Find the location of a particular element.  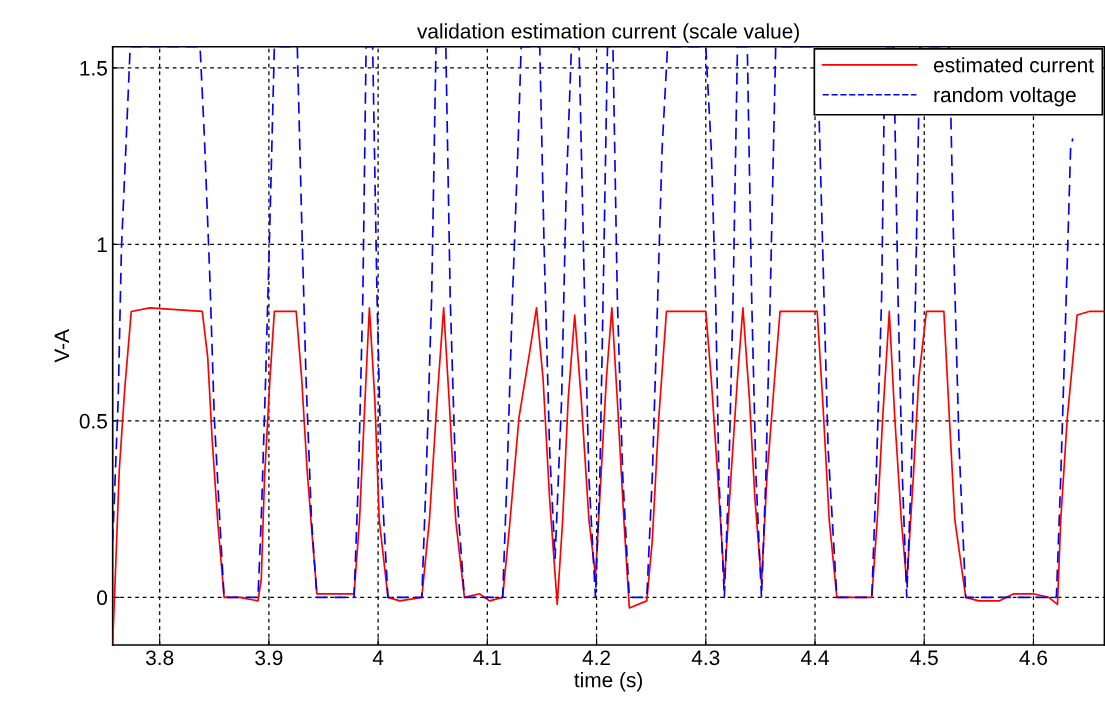

x-tick-label: 3.8 is located at coordinates (159, 658).